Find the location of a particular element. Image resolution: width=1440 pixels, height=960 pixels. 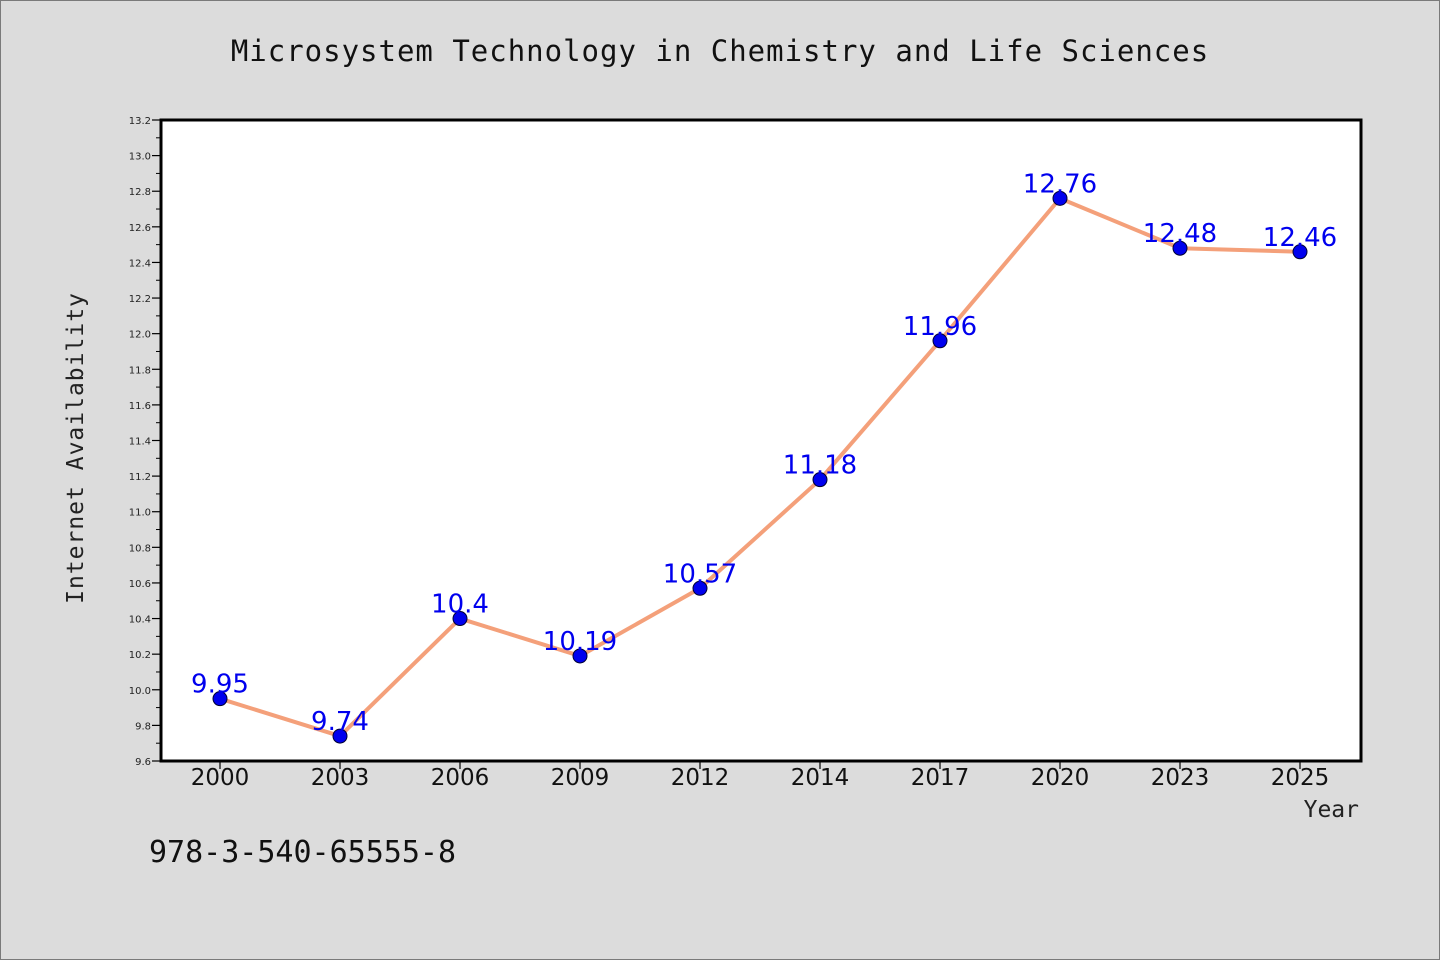

y-tick-label: 9.6 is located at coordinates (143, 762).